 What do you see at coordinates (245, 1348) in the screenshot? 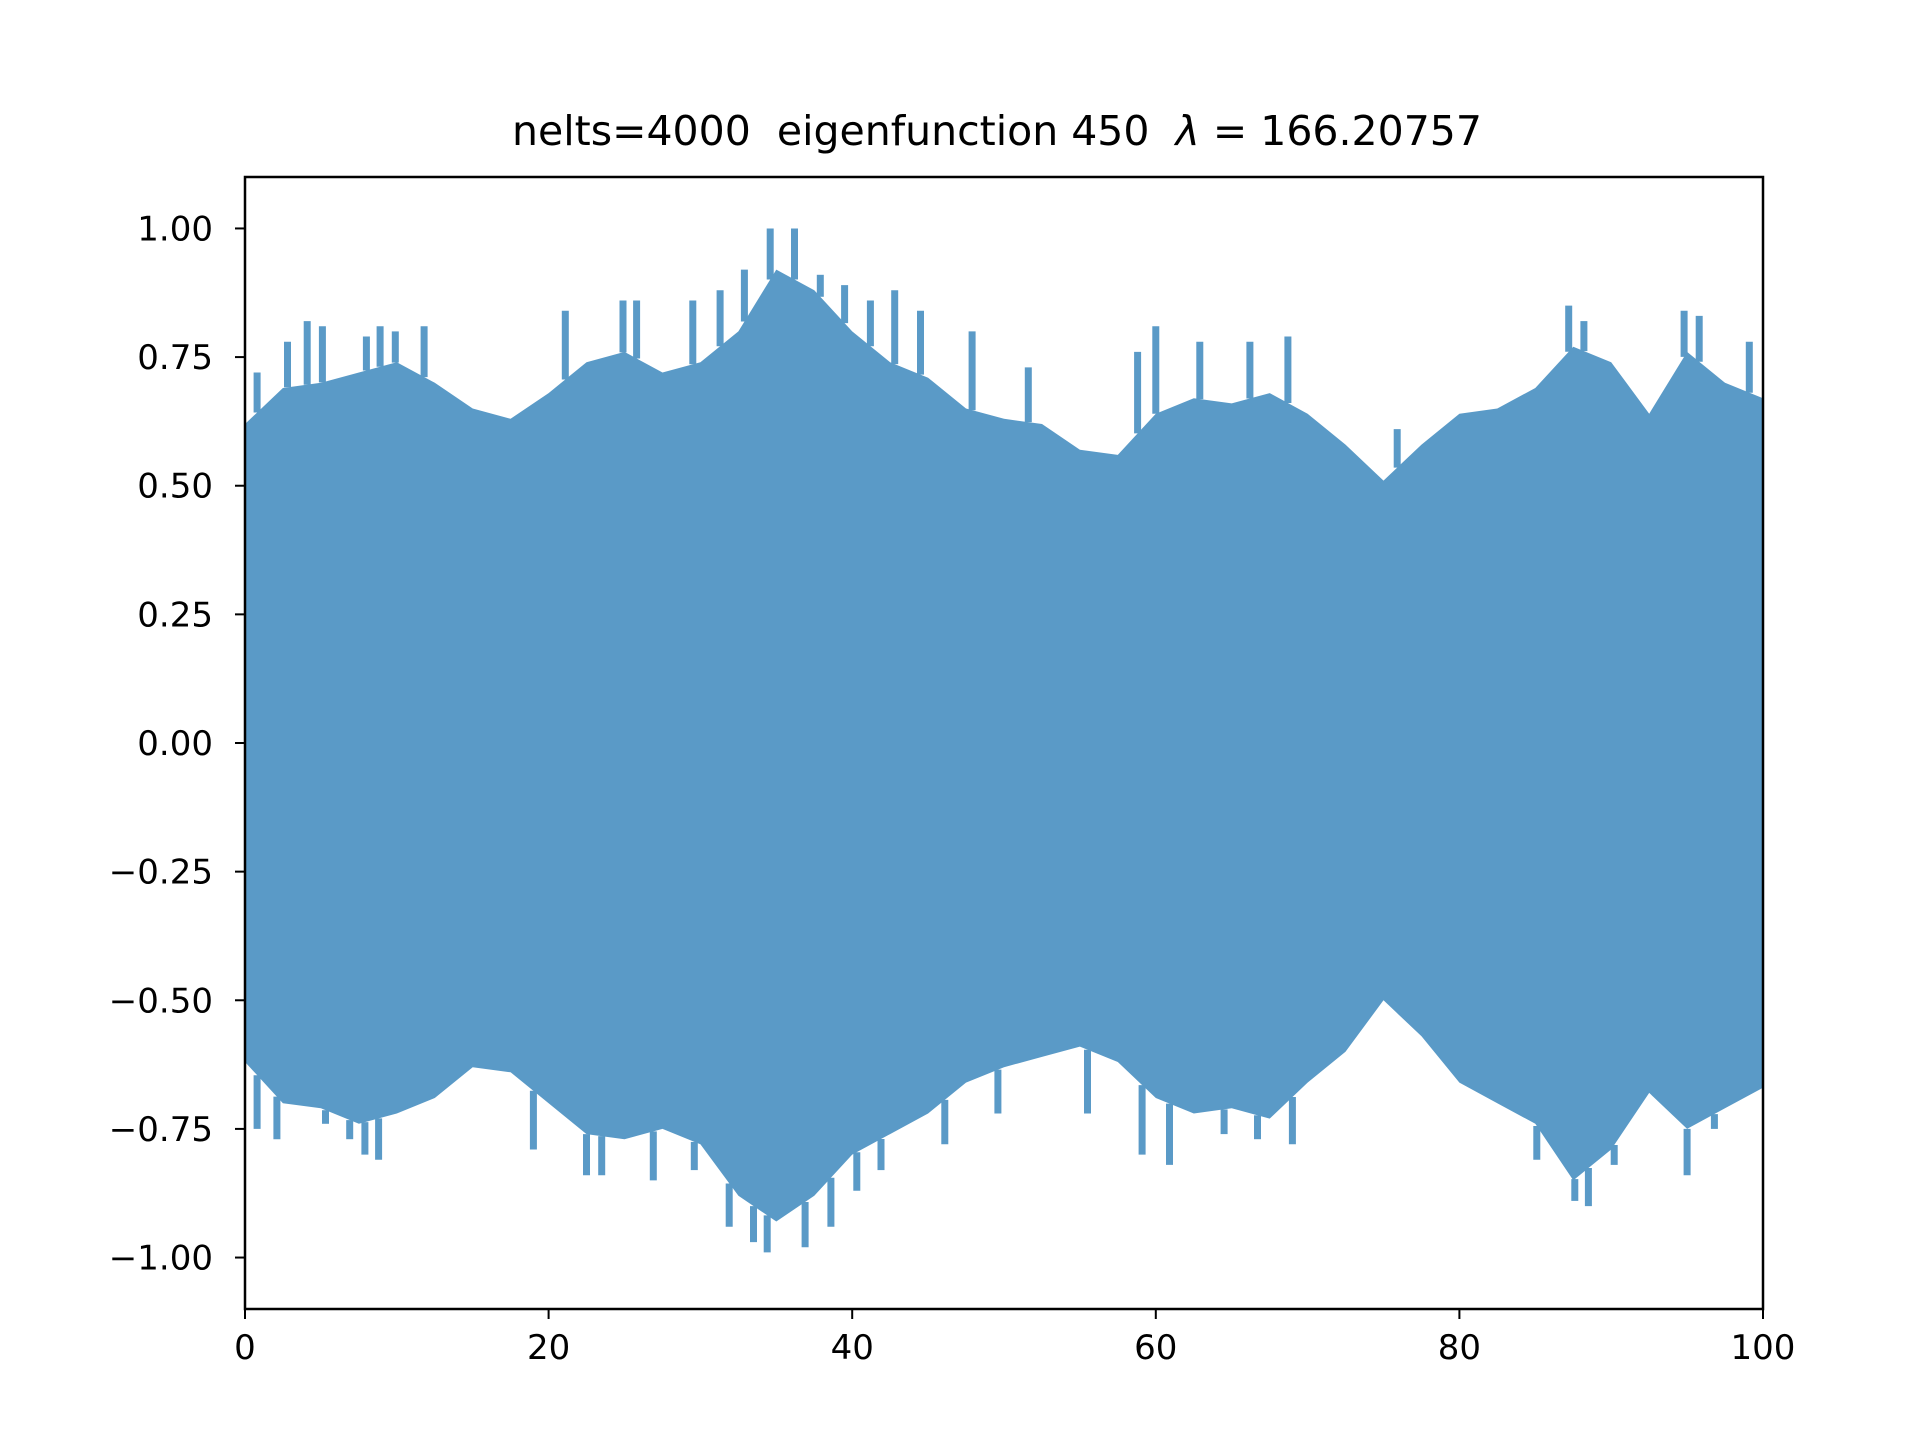
I see `x-tick-label: 0` at bounding box center [245, 1348].